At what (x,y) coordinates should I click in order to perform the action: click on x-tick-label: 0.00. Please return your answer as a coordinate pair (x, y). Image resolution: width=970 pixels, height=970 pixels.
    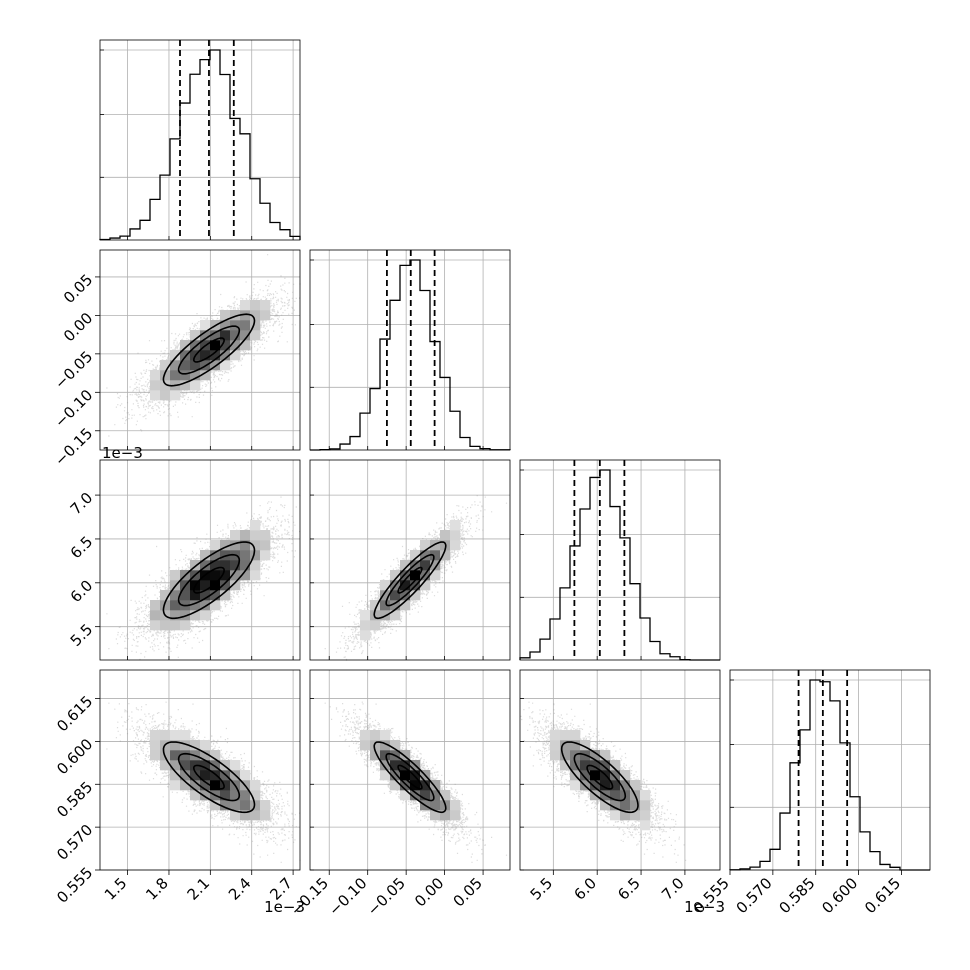
    Looking at the image, I should click on (429, 892).